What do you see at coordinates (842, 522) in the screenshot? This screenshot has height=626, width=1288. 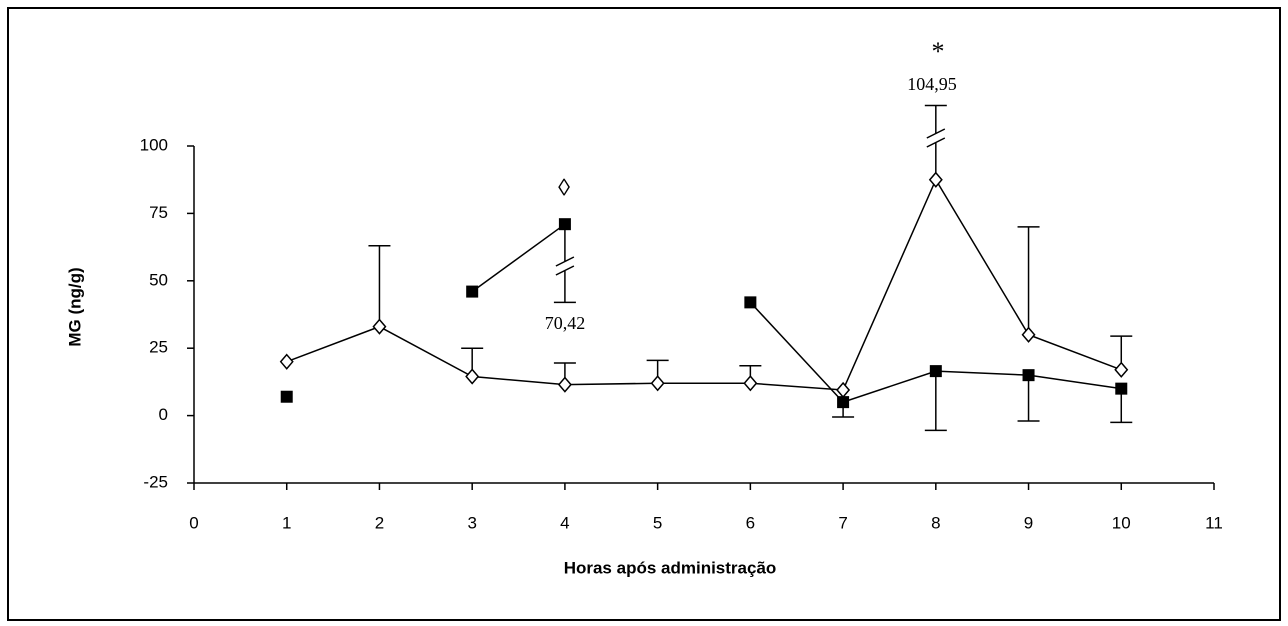 I see `x-tick-label: 7` at bounding box center [842, 522].